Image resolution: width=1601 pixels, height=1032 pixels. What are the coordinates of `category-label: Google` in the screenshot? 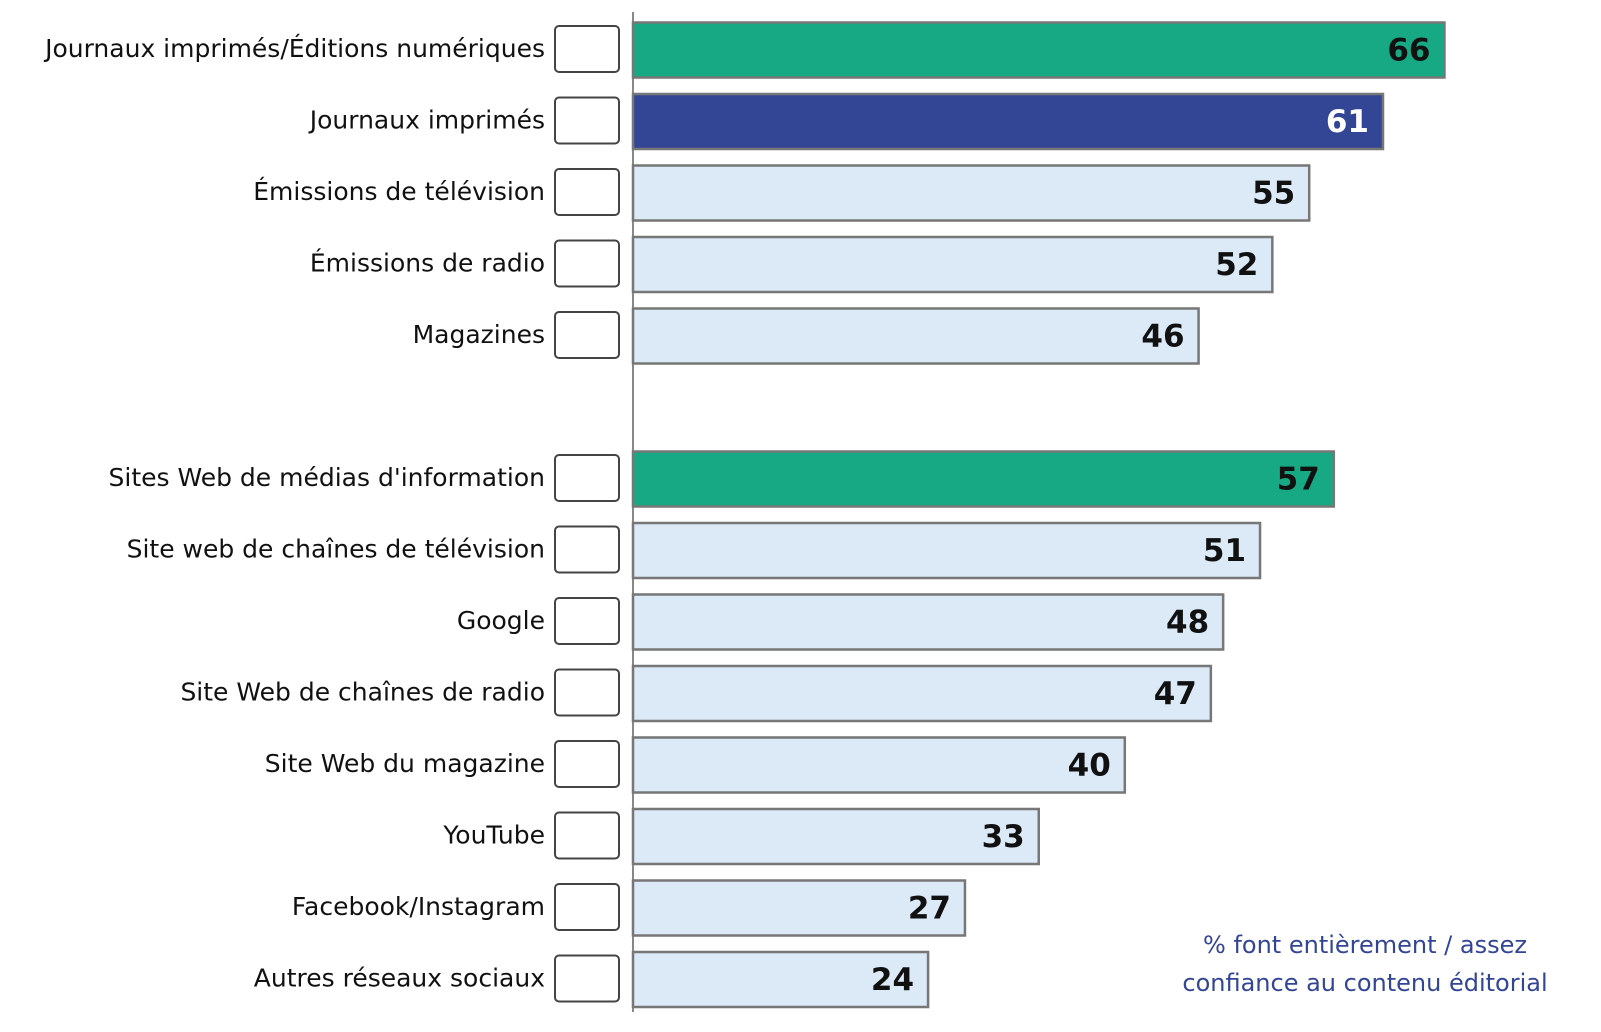 It's located at (501, 620).